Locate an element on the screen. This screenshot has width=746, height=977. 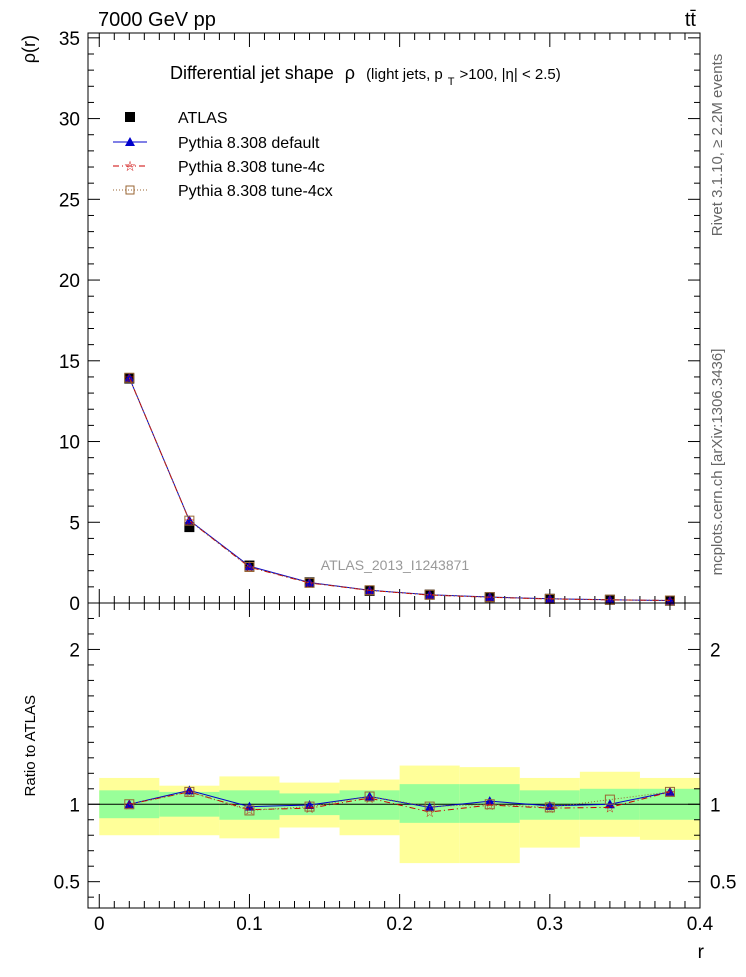
y-tick-label: 15 is located at coordinates (69, 362).